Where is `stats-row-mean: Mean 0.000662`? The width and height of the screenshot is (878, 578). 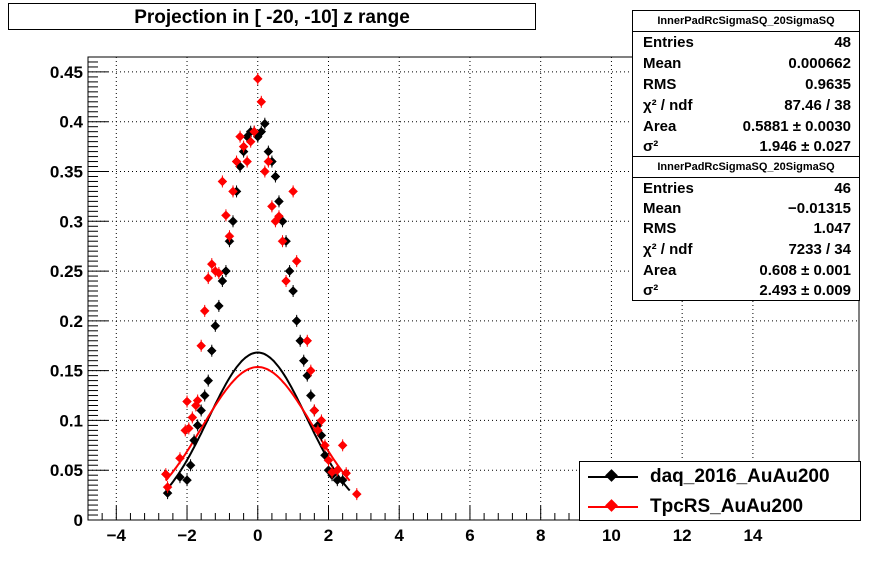 stats-row-mean: Mean 0.000662 is located at coordinates (747, 65).